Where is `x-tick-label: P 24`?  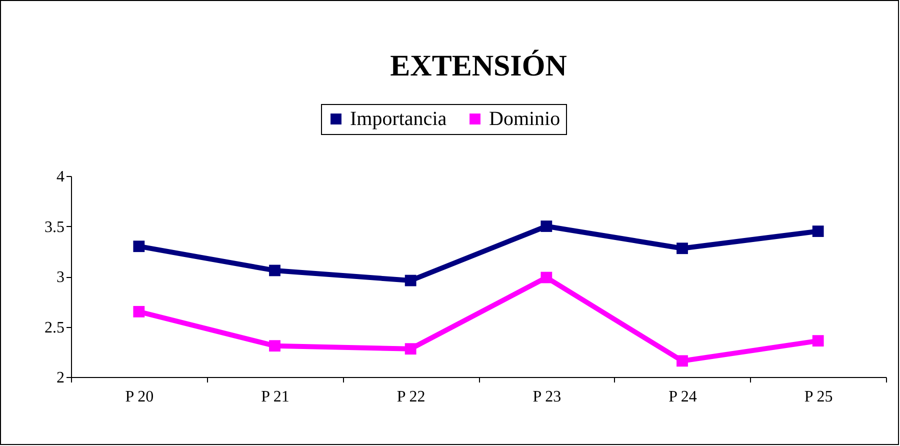 x-tick-label: P 24 is located at coordinates (682, 397).